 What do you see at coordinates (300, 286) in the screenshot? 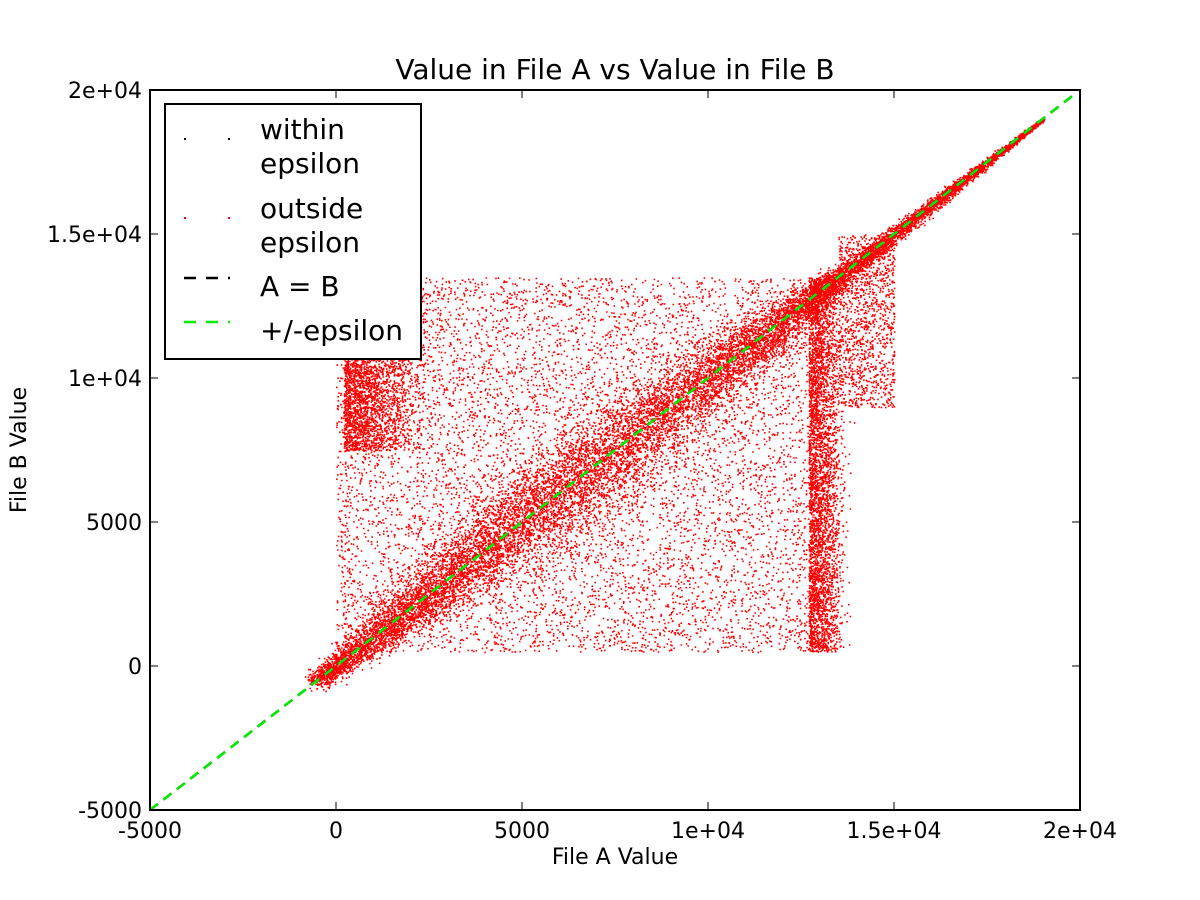
I see `legend-label: A = B` at bounding box center [300, 286].